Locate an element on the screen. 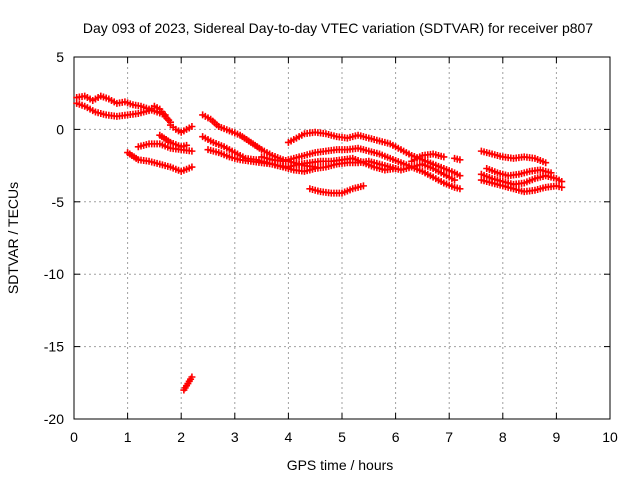  x-tick-label: 3 is located at coordinates (235, 437).